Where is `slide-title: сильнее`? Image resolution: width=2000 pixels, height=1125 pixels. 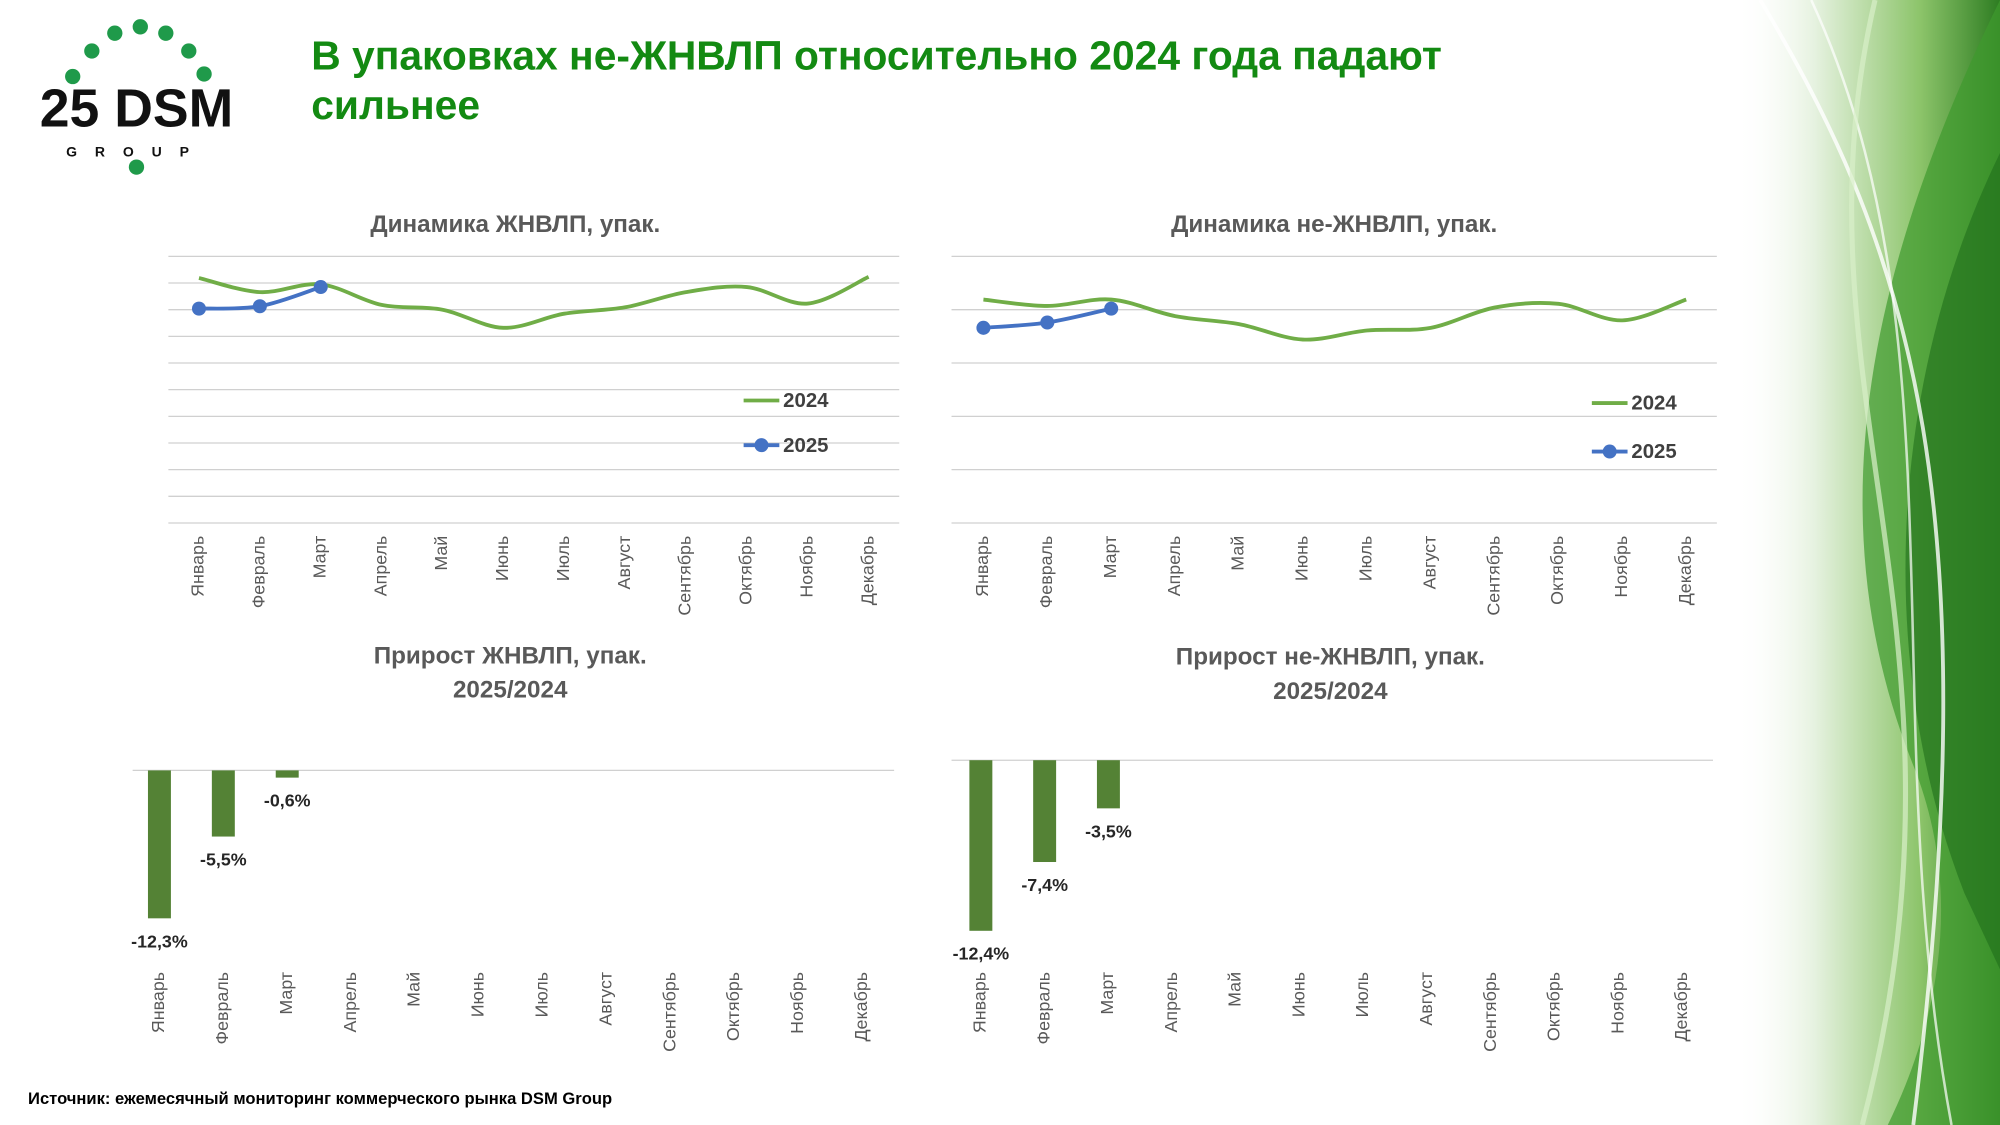 slide-title: сильнее is located at coordinates (395, 105).